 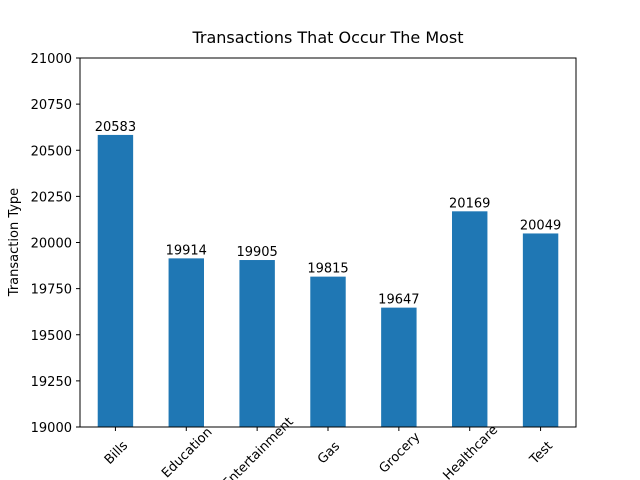 I want to click on x-tick-label: Education, so click(x=187, y=452).